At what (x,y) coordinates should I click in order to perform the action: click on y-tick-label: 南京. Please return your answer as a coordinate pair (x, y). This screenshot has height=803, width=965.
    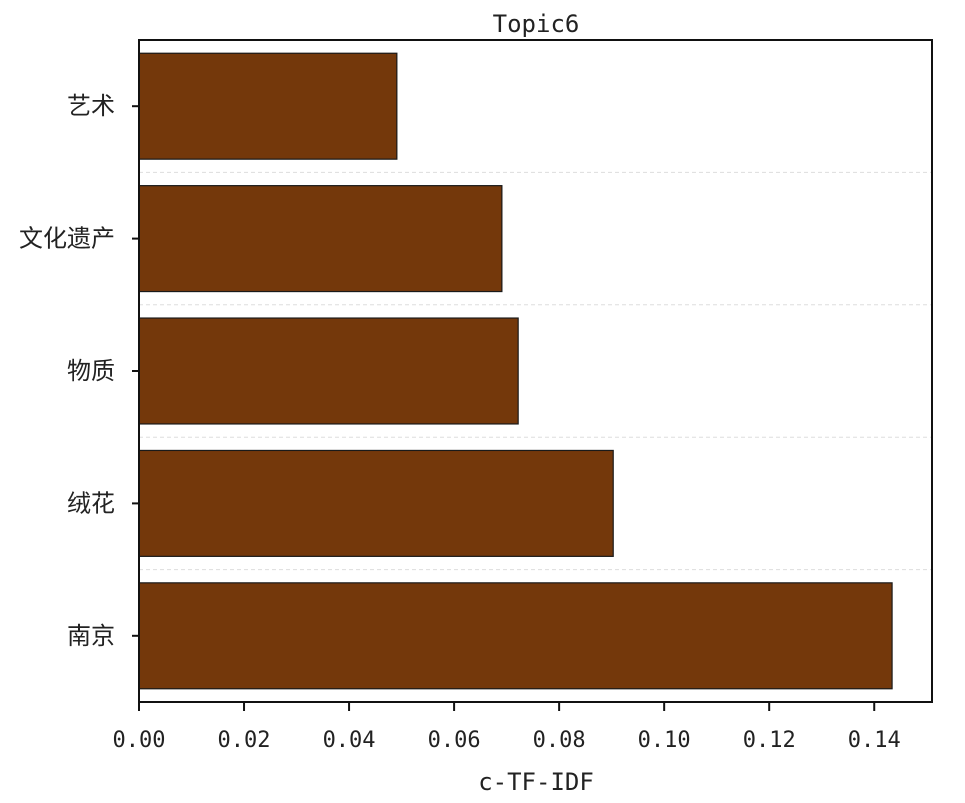
    Looking at the image, I should click on (91, 636).